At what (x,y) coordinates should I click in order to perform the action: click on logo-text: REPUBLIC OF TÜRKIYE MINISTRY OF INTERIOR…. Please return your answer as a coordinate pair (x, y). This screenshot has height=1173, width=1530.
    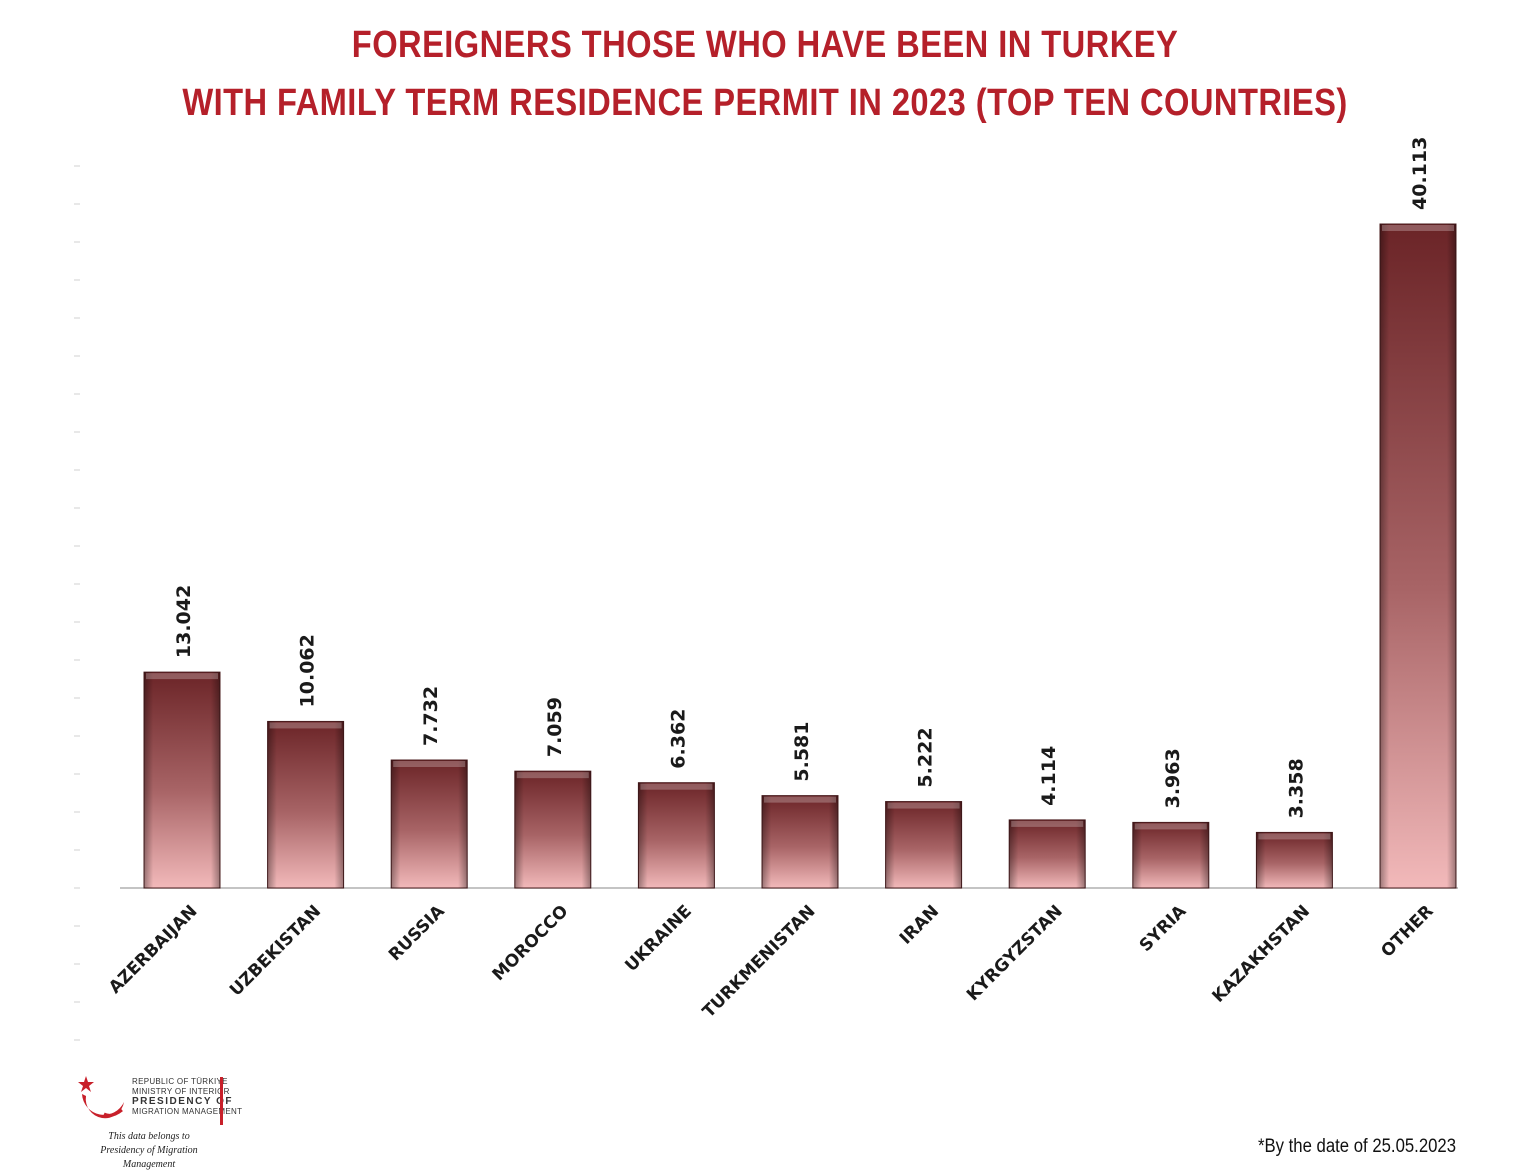
    Looking at the image, I should click on (187, 1097).